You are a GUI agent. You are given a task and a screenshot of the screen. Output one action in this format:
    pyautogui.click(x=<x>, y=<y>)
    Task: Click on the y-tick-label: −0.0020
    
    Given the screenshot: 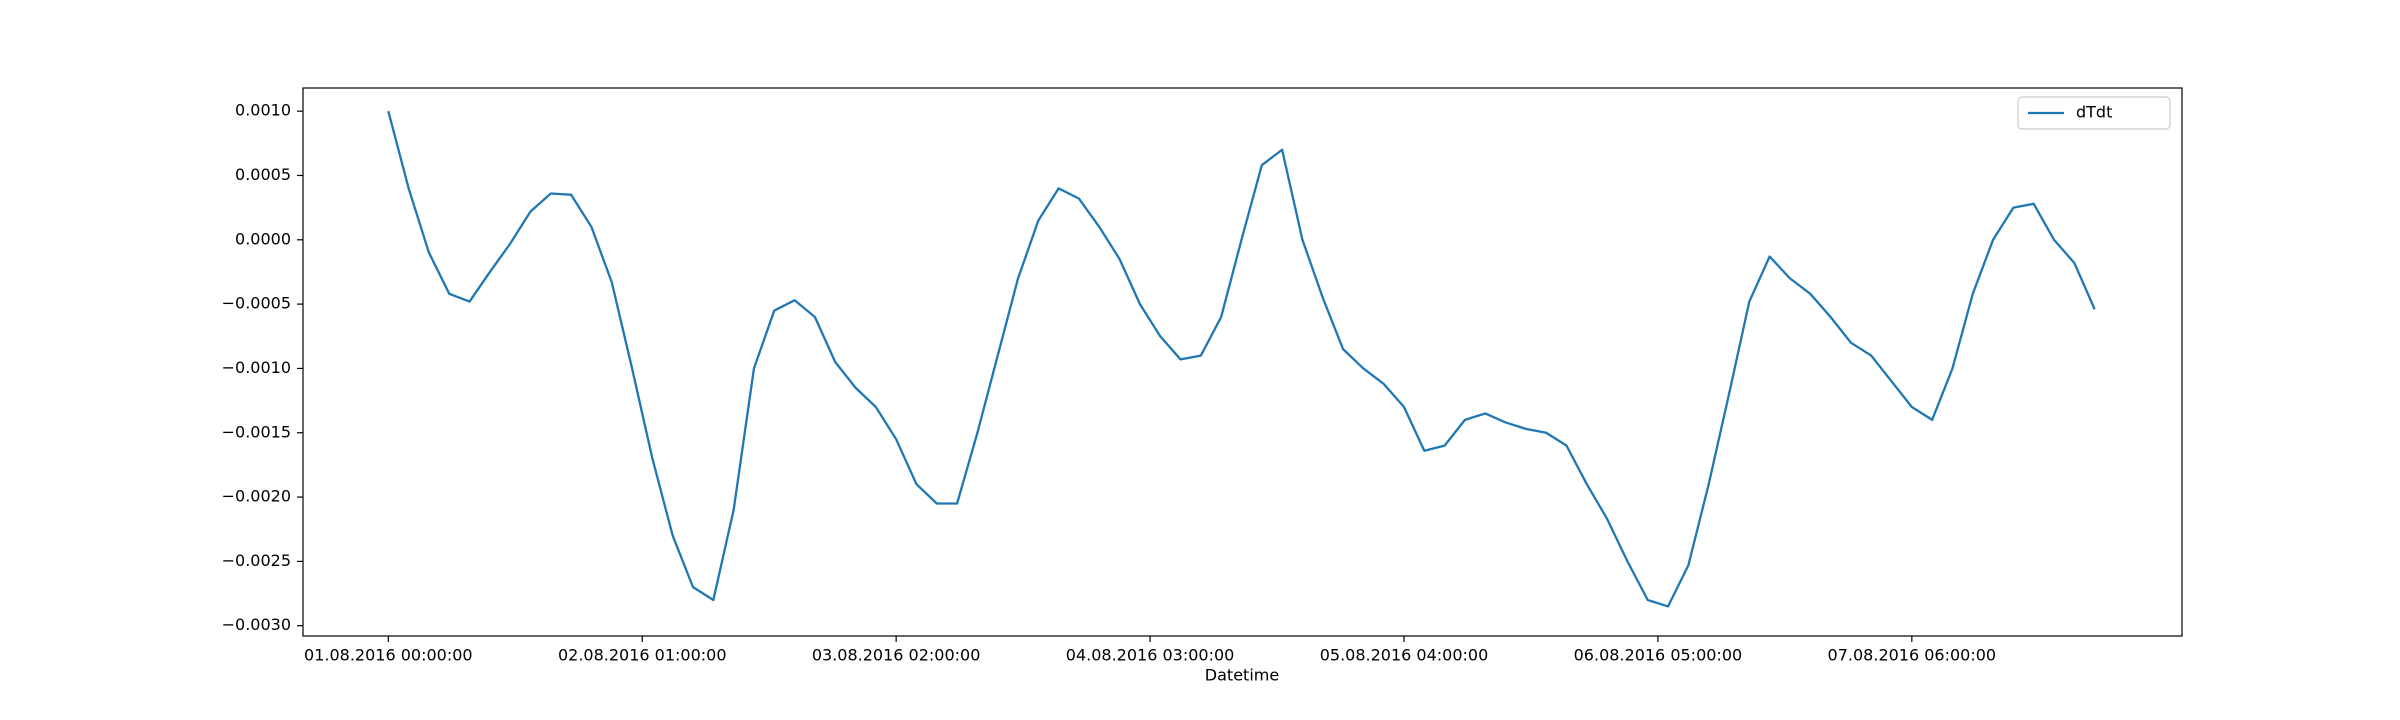 What is the action you would take?
    pyautogui.click(x=256, y=496)
    